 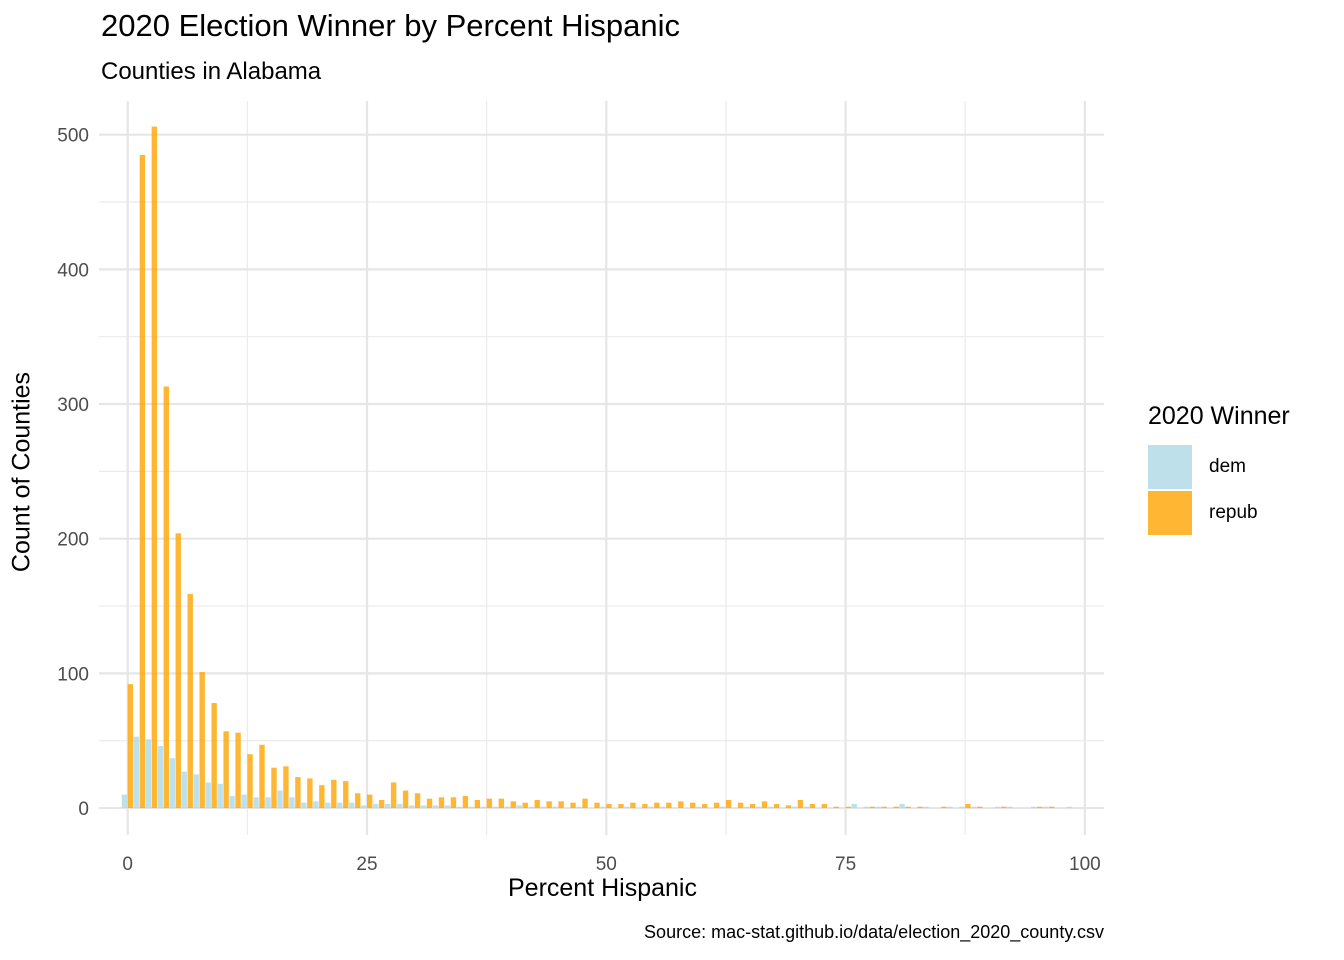 I want to click on y-tick-label: 0, so click(x=83, y=809).